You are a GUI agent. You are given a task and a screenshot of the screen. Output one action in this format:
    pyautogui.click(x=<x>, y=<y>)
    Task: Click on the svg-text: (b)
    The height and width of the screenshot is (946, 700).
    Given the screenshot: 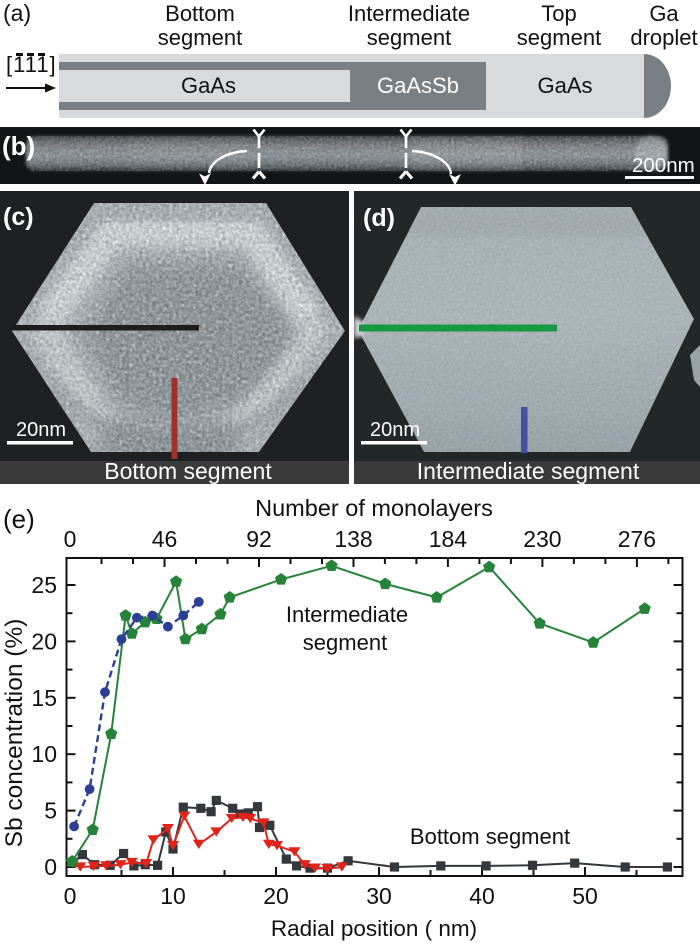 What is the action you would take?
    pyautogui.click(x=18, y=146)
    